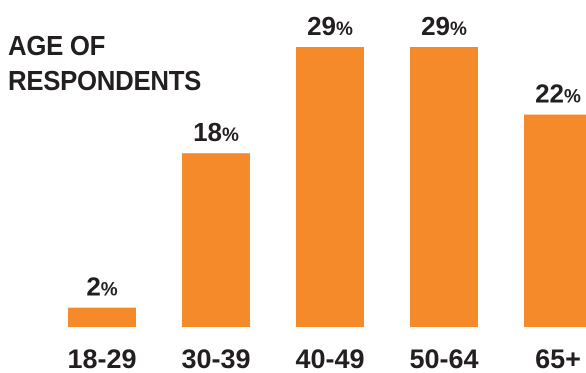 The width and height of the screenshot is (586, 373). Describe the element at coordinates (443, 358) in the screenshot. I see `x-tick-label-50-64: 50-64` at that location.